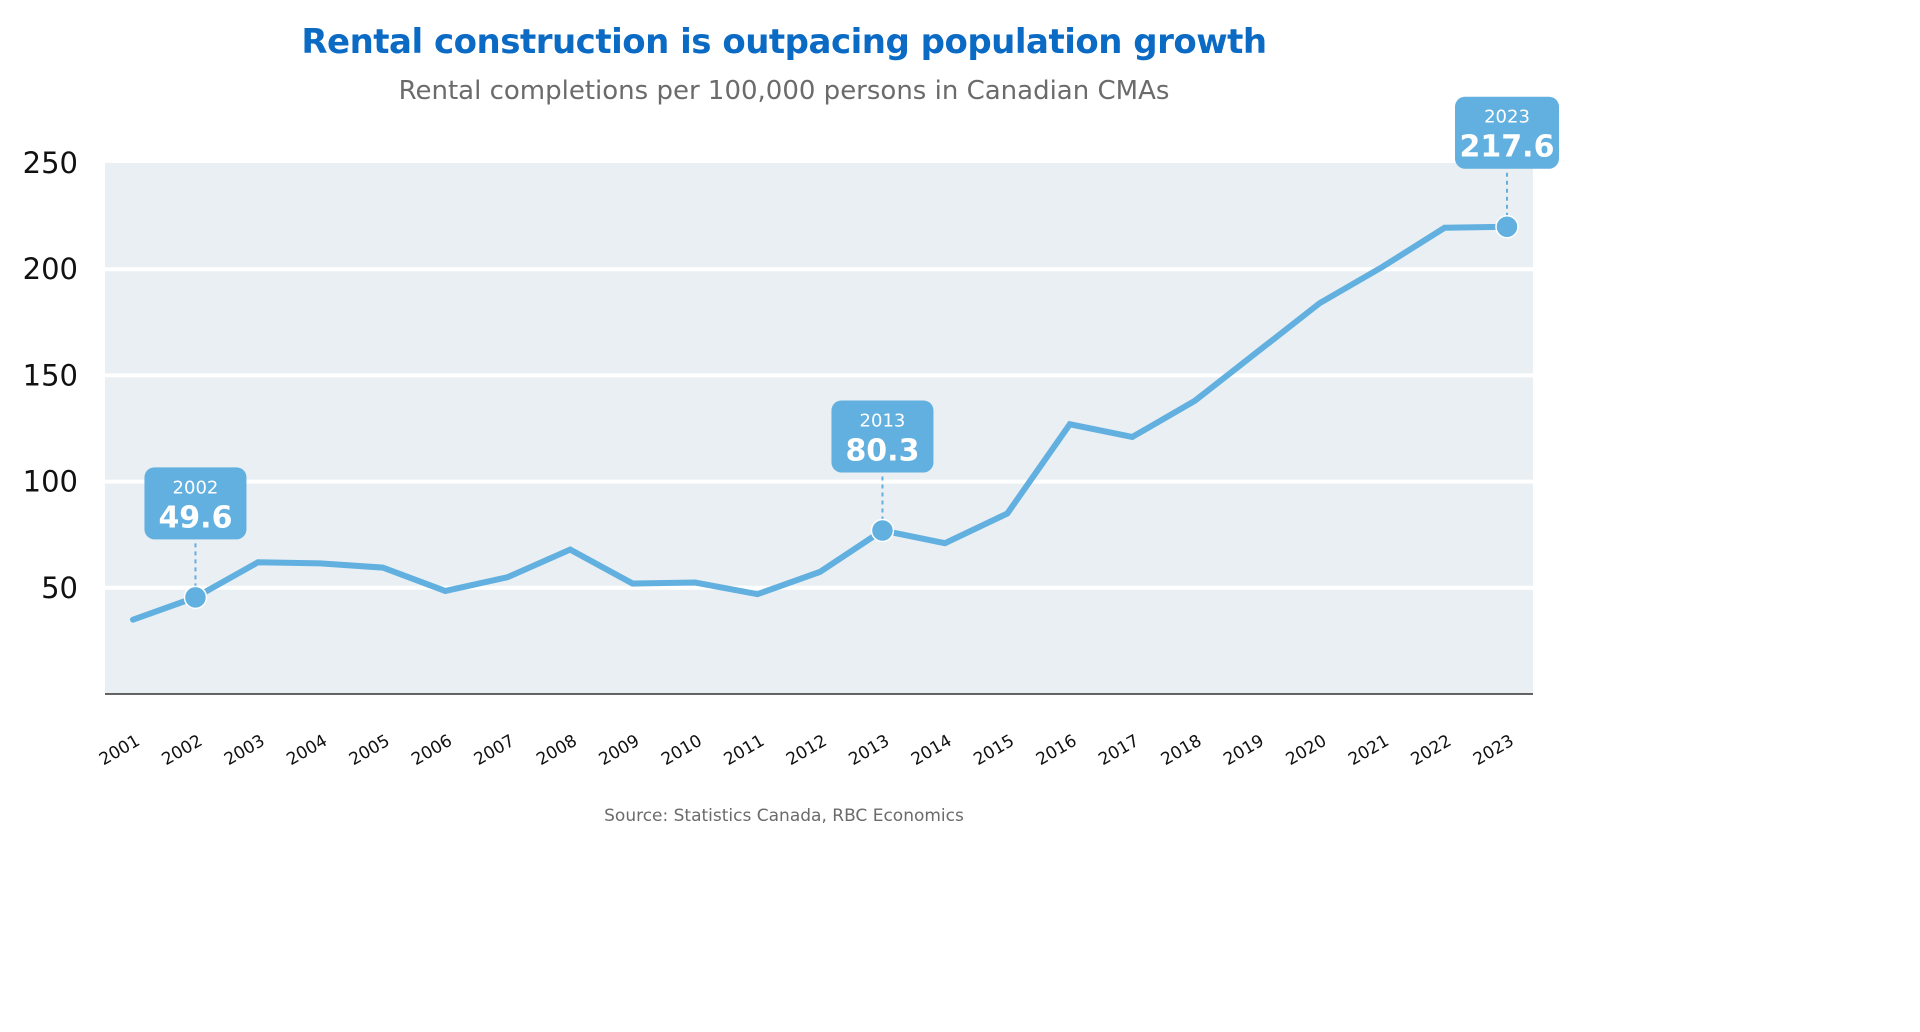 Image resolution: width=1920 pixels, height=1032 pixels. I want to click on y-tick-label: 150, so click(50, 375).